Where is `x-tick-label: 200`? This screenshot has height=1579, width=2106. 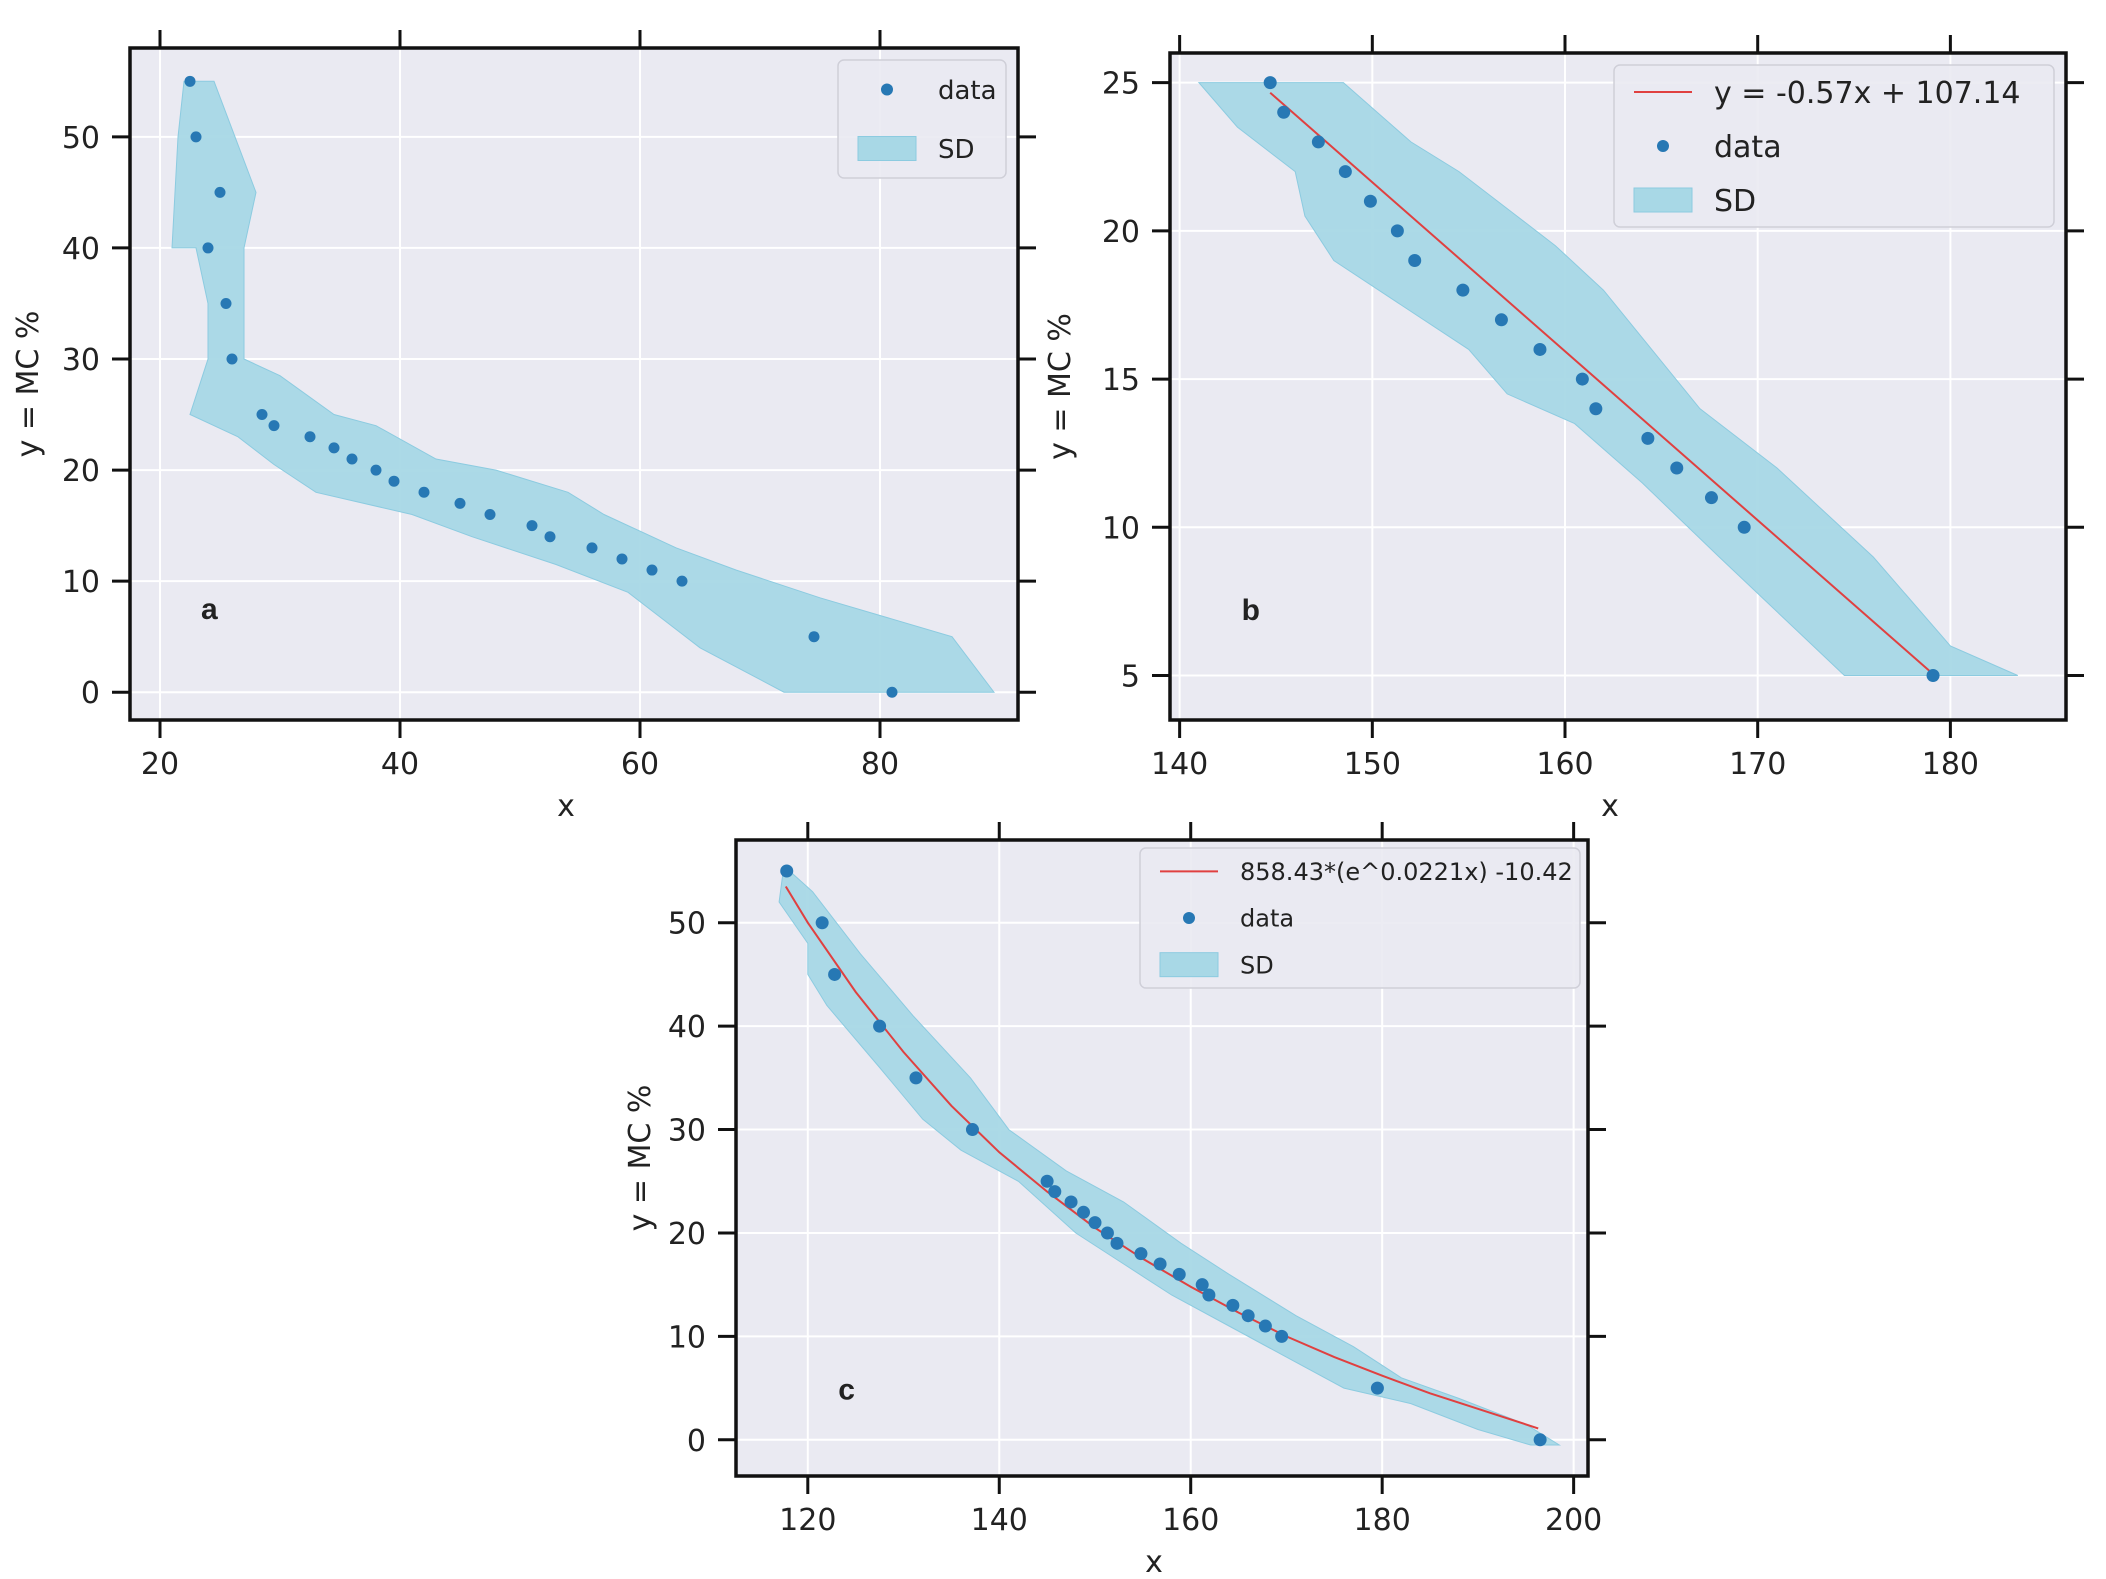
x-tick-label: 200 is located at coordinates (1573, 1520).